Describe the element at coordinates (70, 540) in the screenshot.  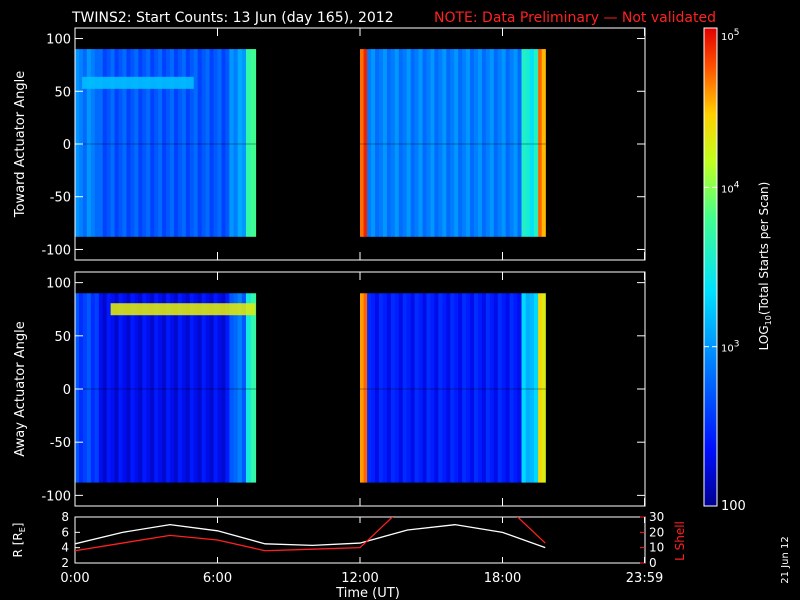
I see `orbit-left-ticks: 24 68` at that location.